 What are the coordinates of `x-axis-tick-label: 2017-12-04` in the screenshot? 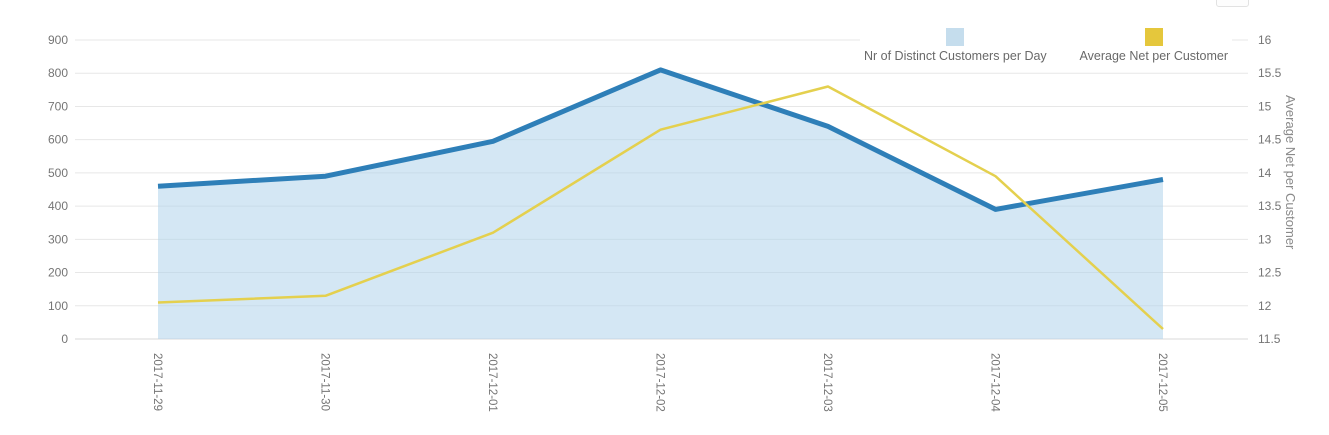 It's located at (995, 382).